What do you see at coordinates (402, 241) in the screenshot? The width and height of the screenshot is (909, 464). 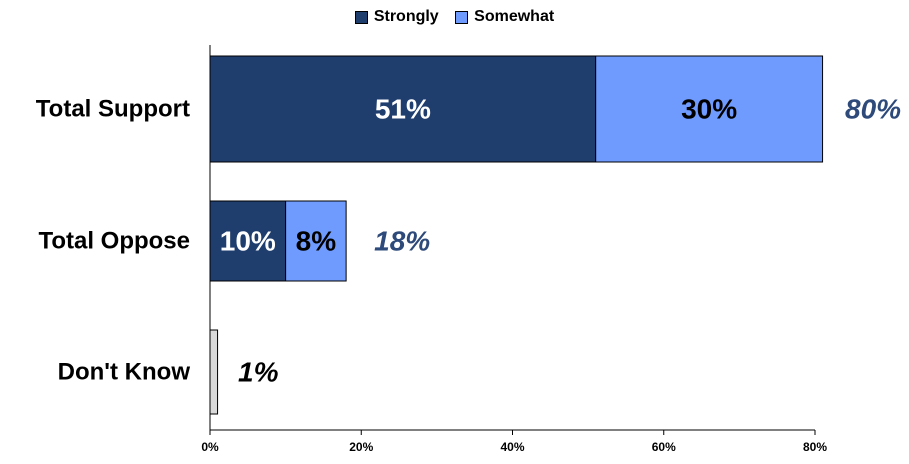 I see `total-label: 18%` at bounding box center [402, 241].